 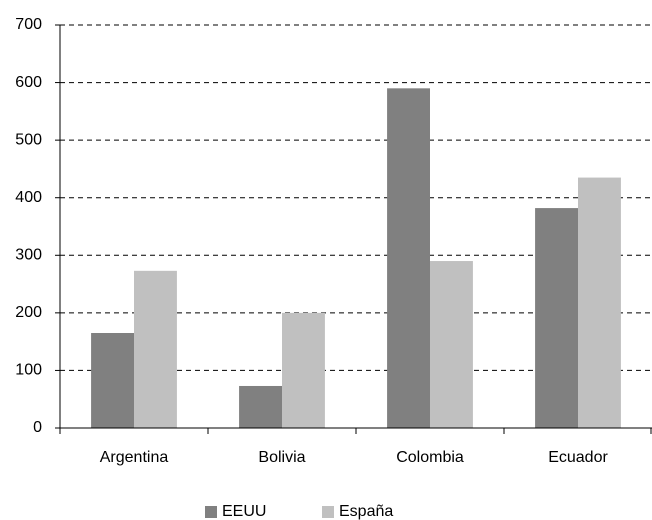 What do you see at coordinates (578, 457) in the screenshot?
I see `x-tick-label: Ecuador` at bounding box center [578, 457].